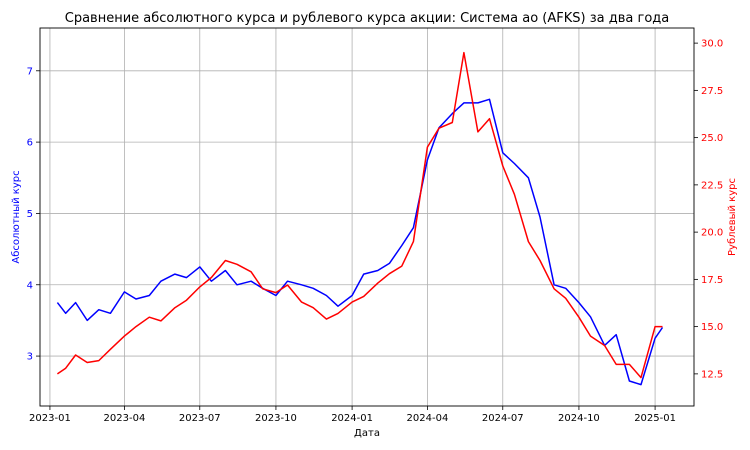  I want to click on y-right-tick-label: 27.5, so click(712, 91).